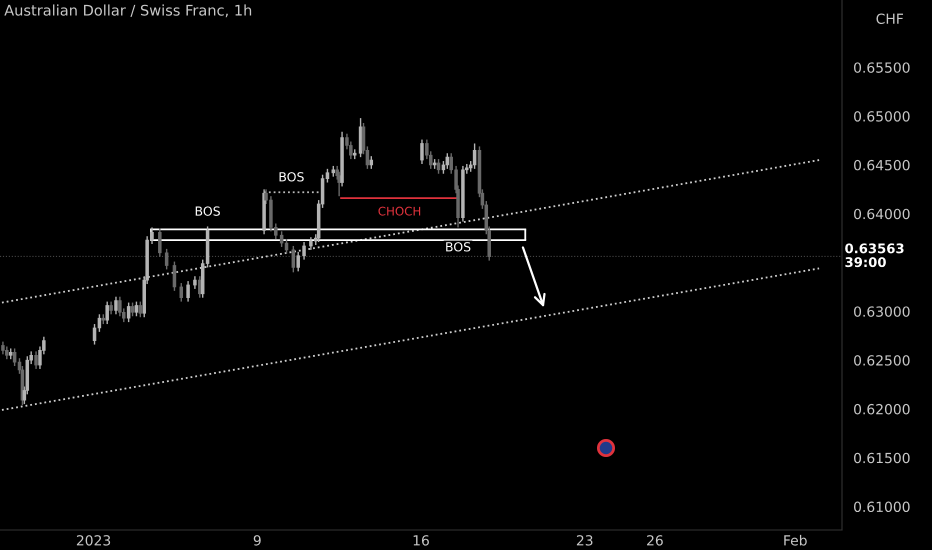  What do you see at coordinates (882, 116) in the screenshot?
I see `y-tick-label: 0.65000` at bounding box center [882, 116].